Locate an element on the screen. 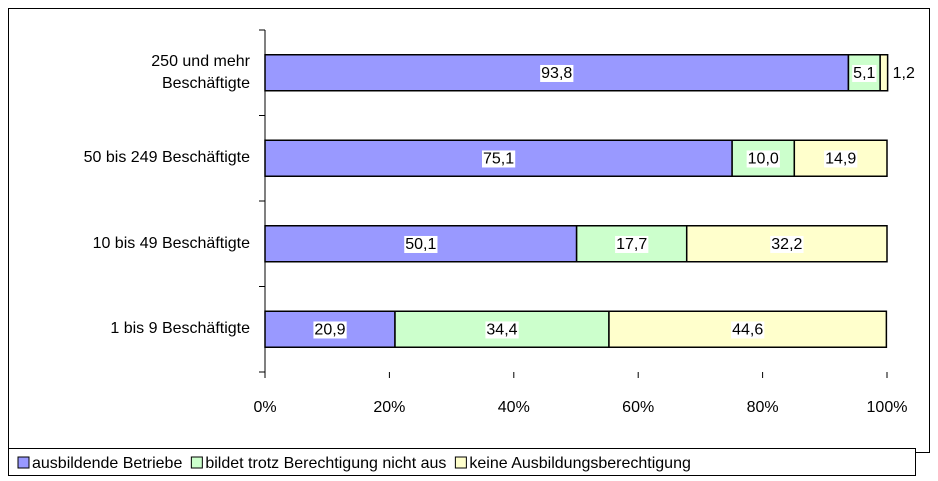  data-label: 44,6 is located at coordinates (747, 329).